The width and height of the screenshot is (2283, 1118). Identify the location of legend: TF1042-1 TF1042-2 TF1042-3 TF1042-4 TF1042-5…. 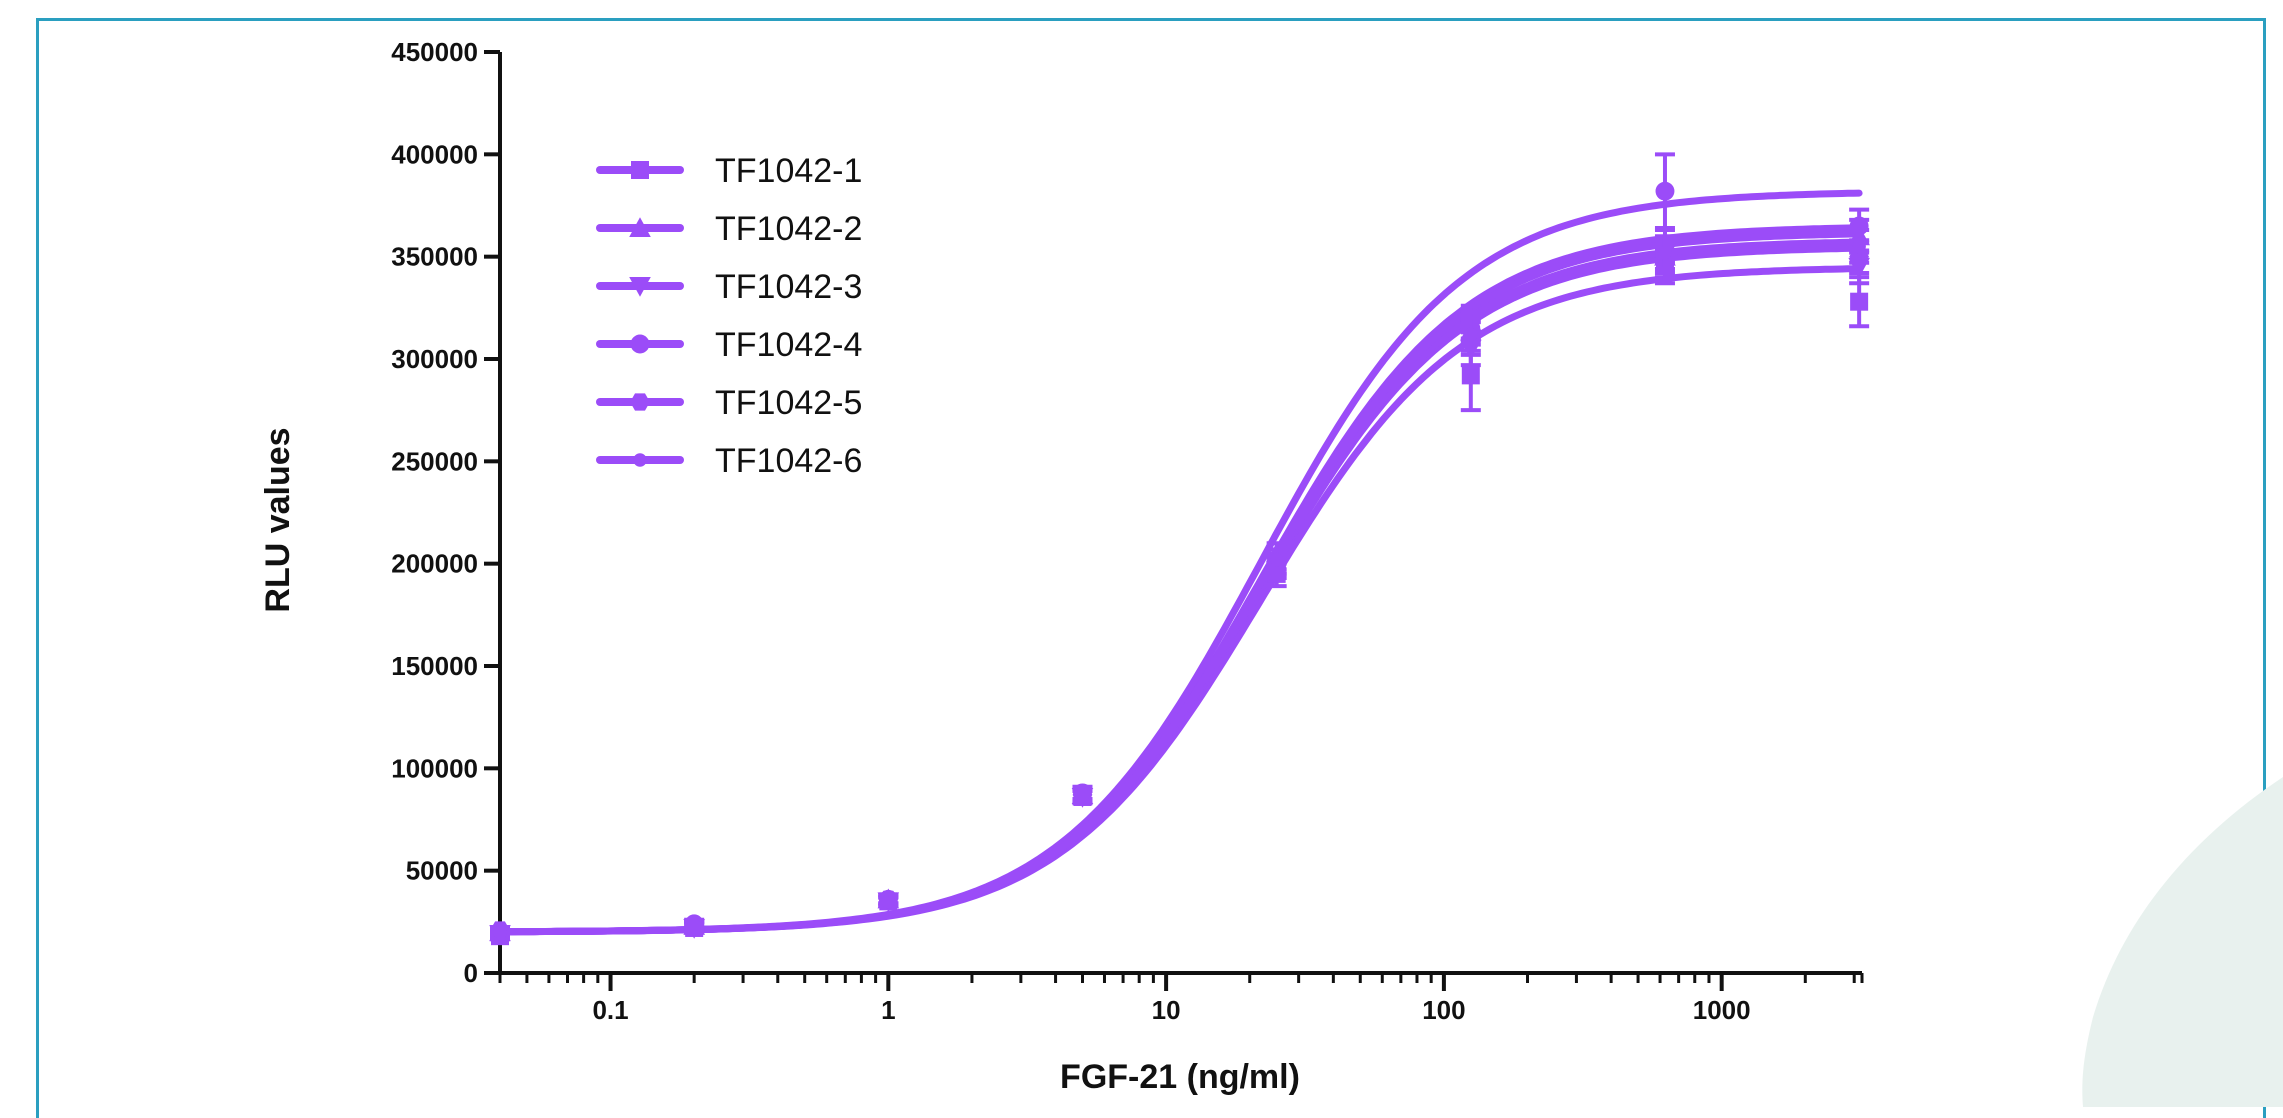
(729, 316).